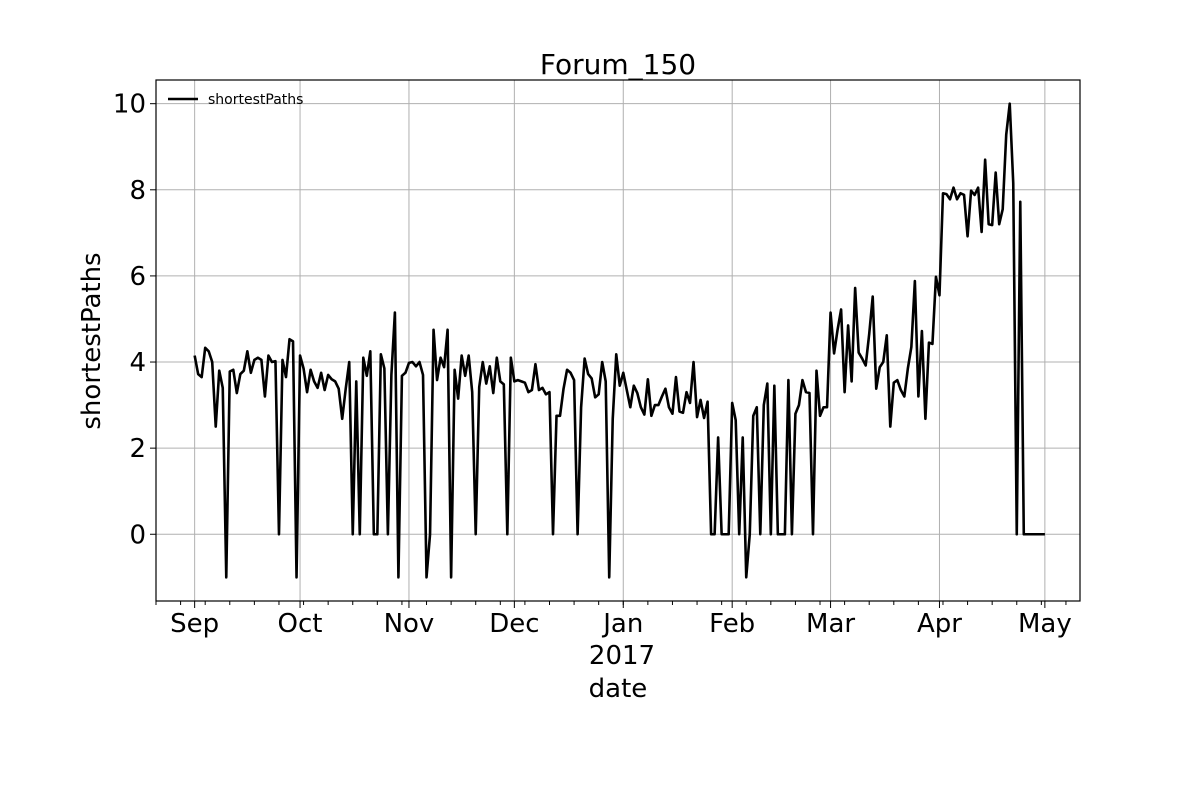 Image resolution: width=1200 pixels, height=800 pixels. What do you see at coordinates (622, 656) in the screenshot?
I see `x-axis-year-label: 2017` at bounding box center [622, 656].